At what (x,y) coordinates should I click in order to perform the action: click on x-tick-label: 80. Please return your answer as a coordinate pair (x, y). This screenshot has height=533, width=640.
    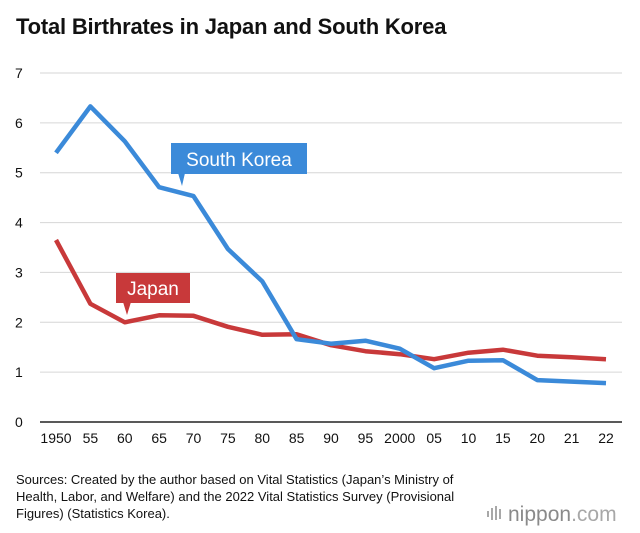
    Looking at the image, I should click on (262, 438).